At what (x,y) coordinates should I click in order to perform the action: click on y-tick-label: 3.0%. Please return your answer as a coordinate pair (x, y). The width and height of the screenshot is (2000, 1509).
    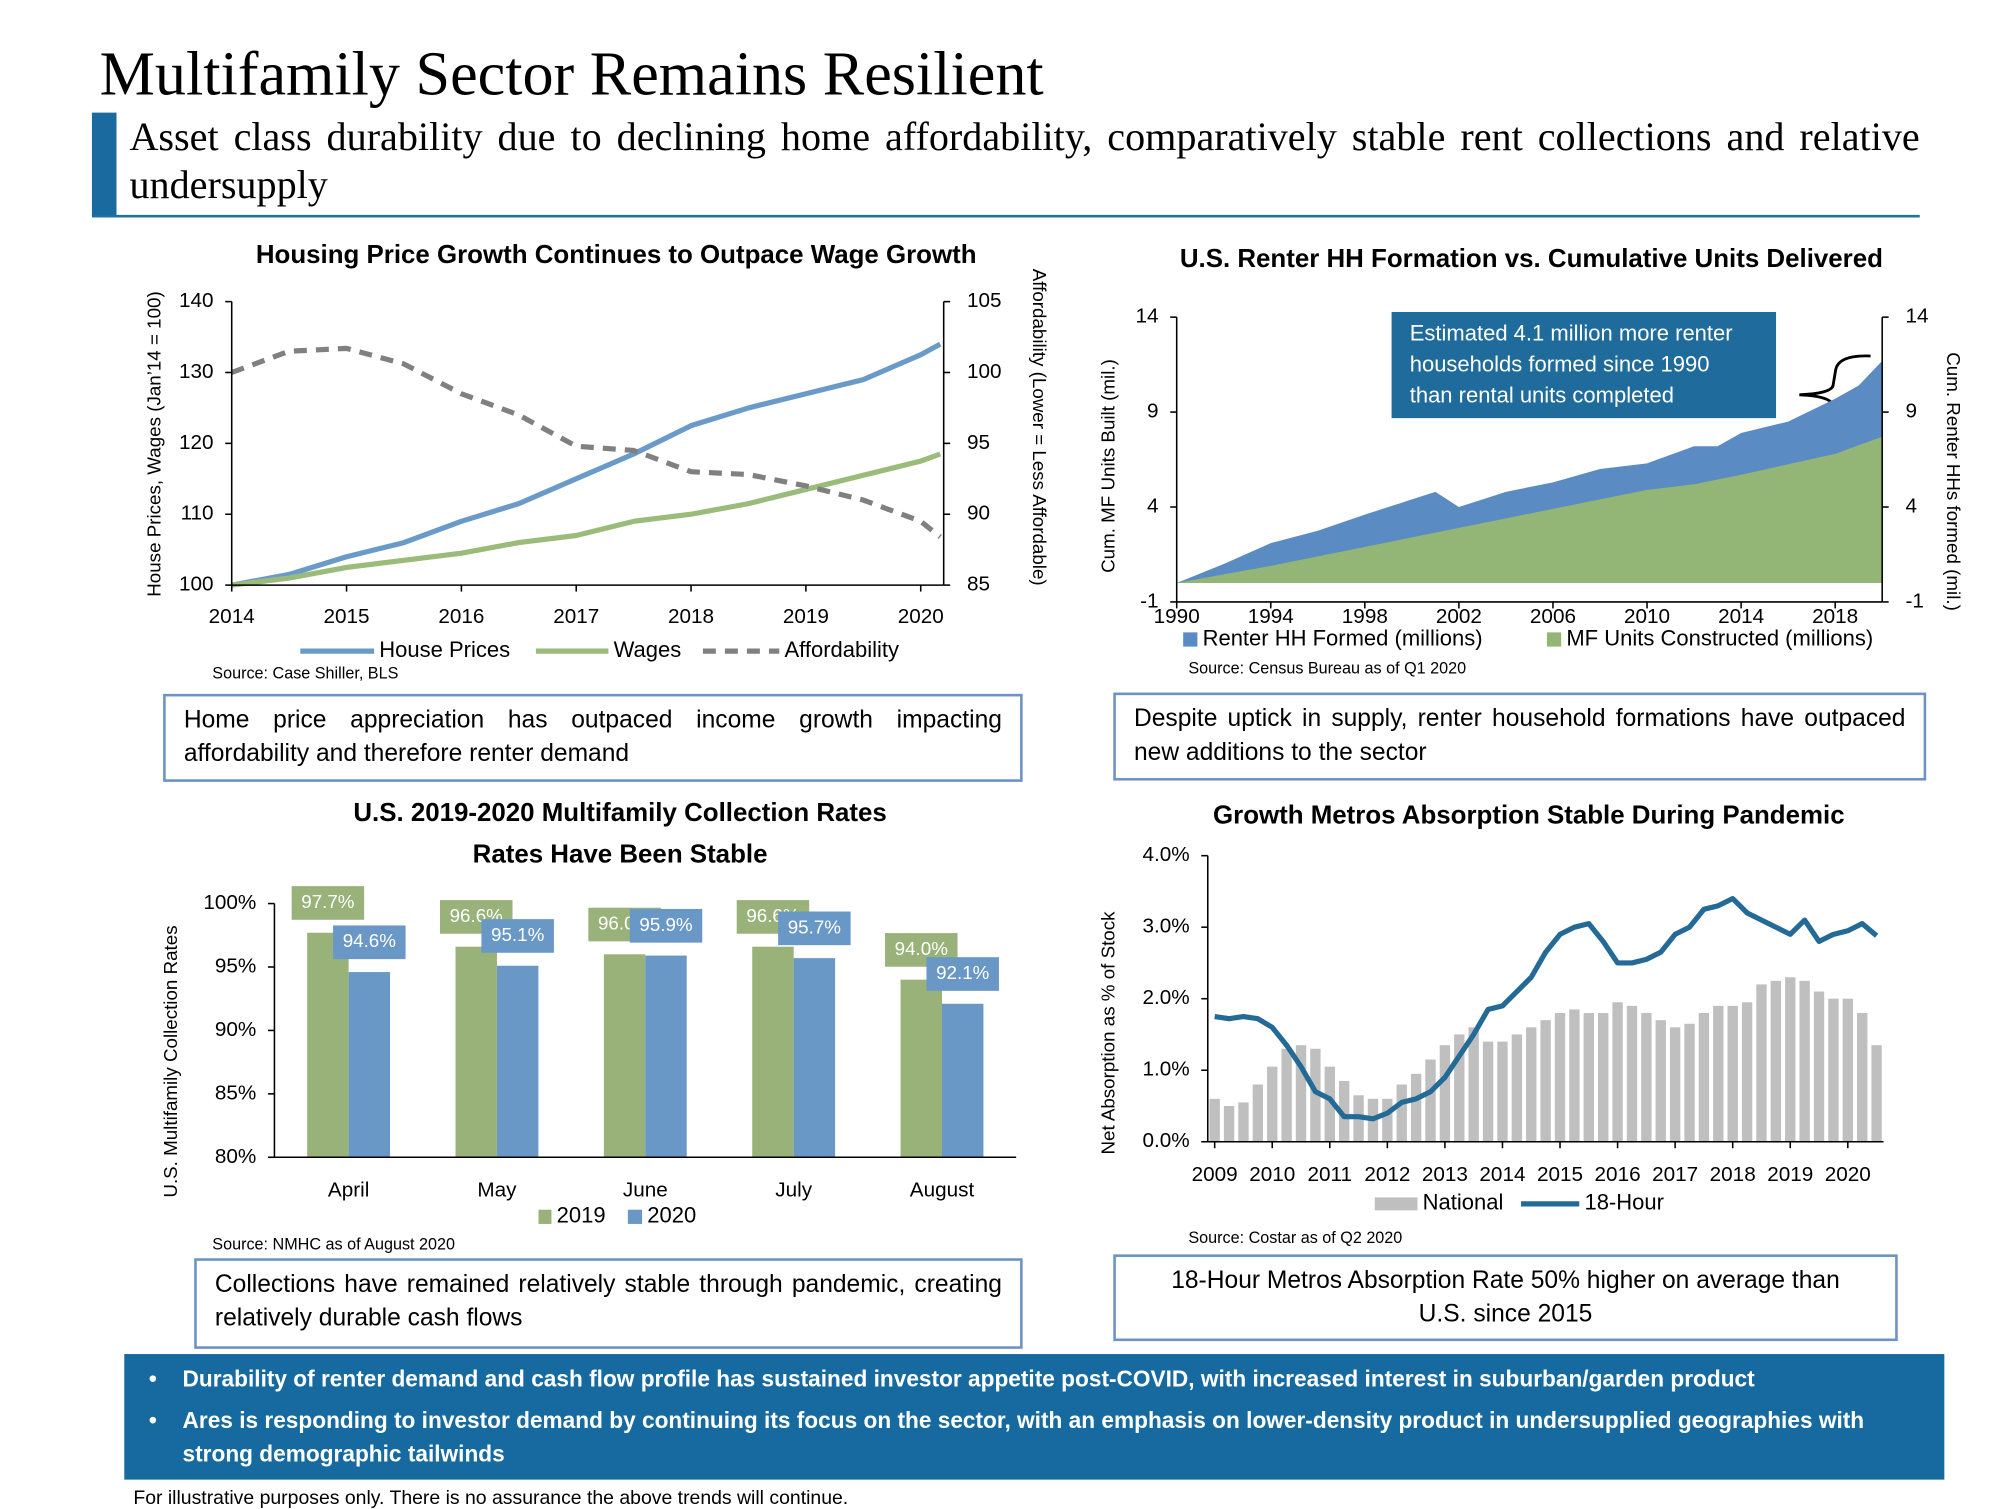
    Looking at the image, I should click on (1165, 926).